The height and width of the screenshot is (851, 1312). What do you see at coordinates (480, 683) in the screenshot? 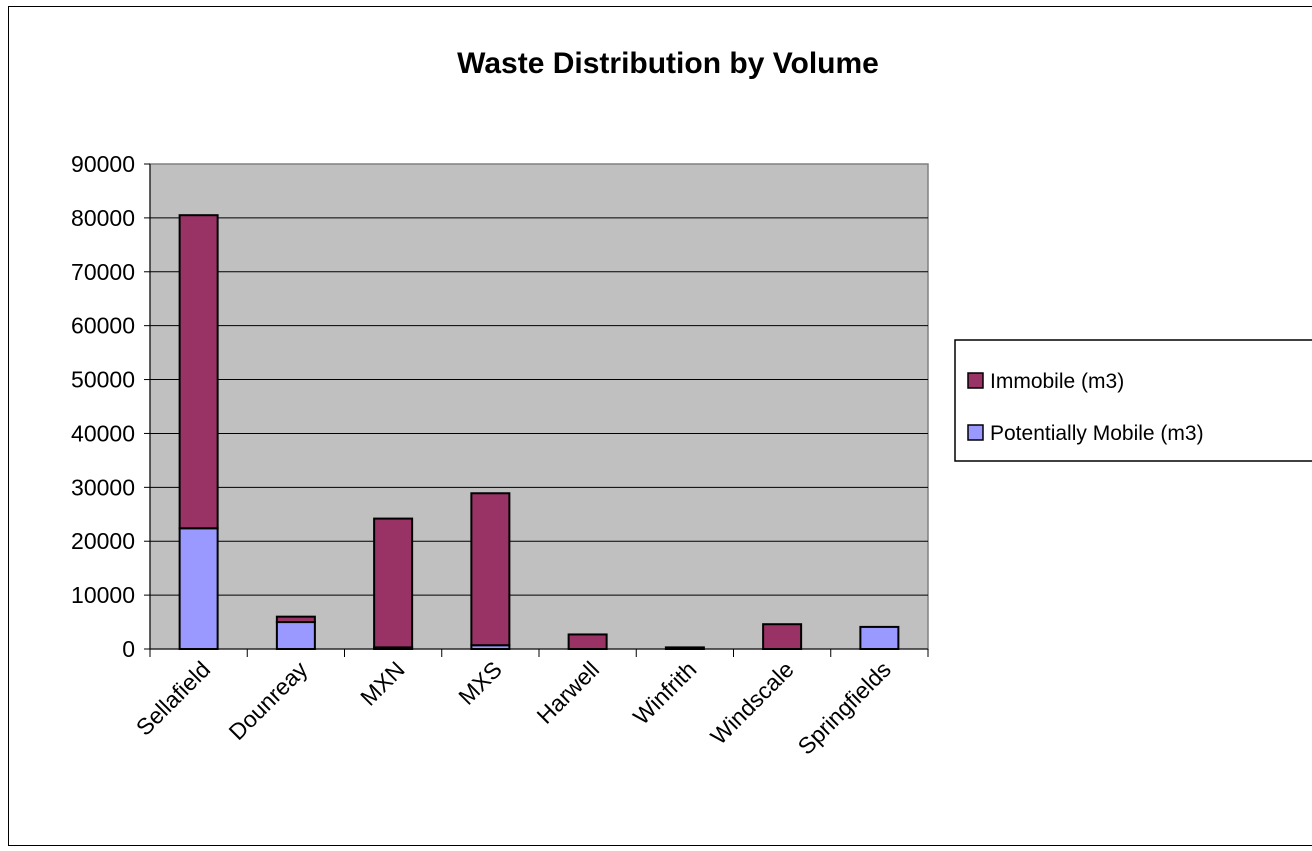
I see `category-label: MXS` at bounding box center [480, 683].